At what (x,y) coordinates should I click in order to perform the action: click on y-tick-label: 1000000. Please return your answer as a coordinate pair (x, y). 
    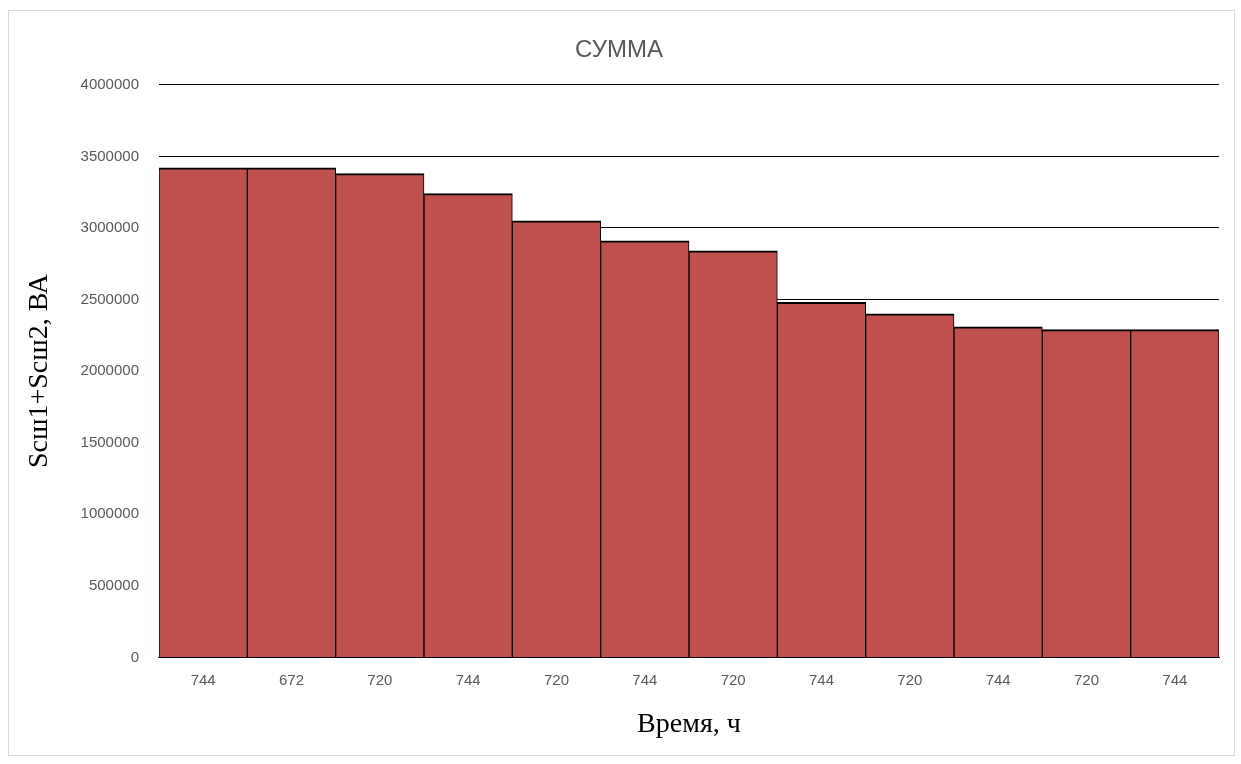
    Looking at the image, I should click on (109, 513).